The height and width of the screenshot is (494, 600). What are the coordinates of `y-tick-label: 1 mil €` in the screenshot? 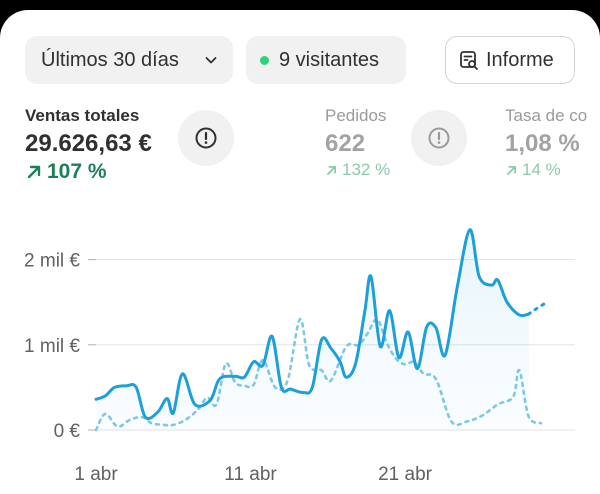 It's located at (52, 346).